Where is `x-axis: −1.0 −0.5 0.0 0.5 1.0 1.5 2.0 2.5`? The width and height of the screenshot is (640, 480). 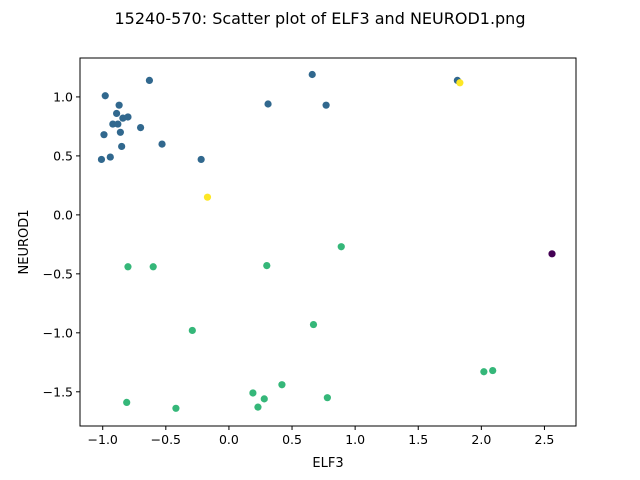
x-axis: −1.0 −0.5 0.0 0.5 1.0 1.5 2.0 2.5 is located at coordinates (321, 436).